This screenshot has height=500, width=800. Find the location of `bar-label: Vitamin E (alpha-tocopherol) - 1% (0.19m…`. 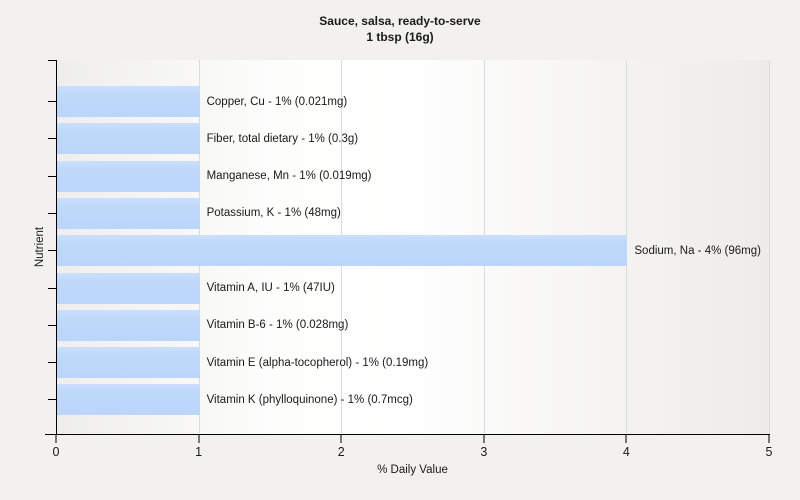

bar-label: Vitamin E (alpha-tocopherol) - 1% (0.19m… is located at coordinates (317, 362).